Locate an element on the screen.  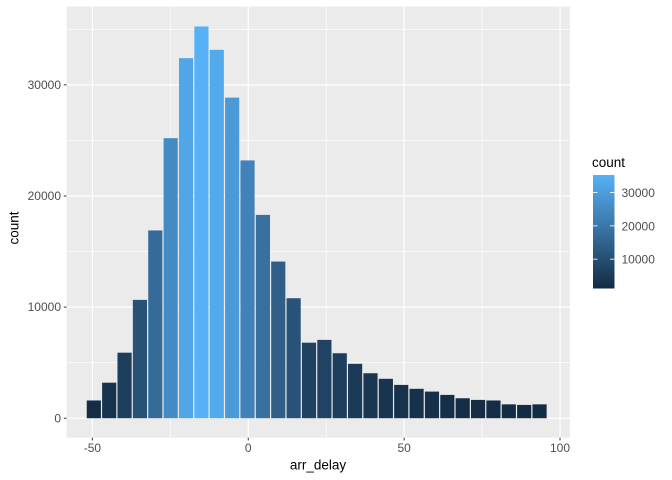
legend-tick-label: 20000 is located at coordinates (639, 226).